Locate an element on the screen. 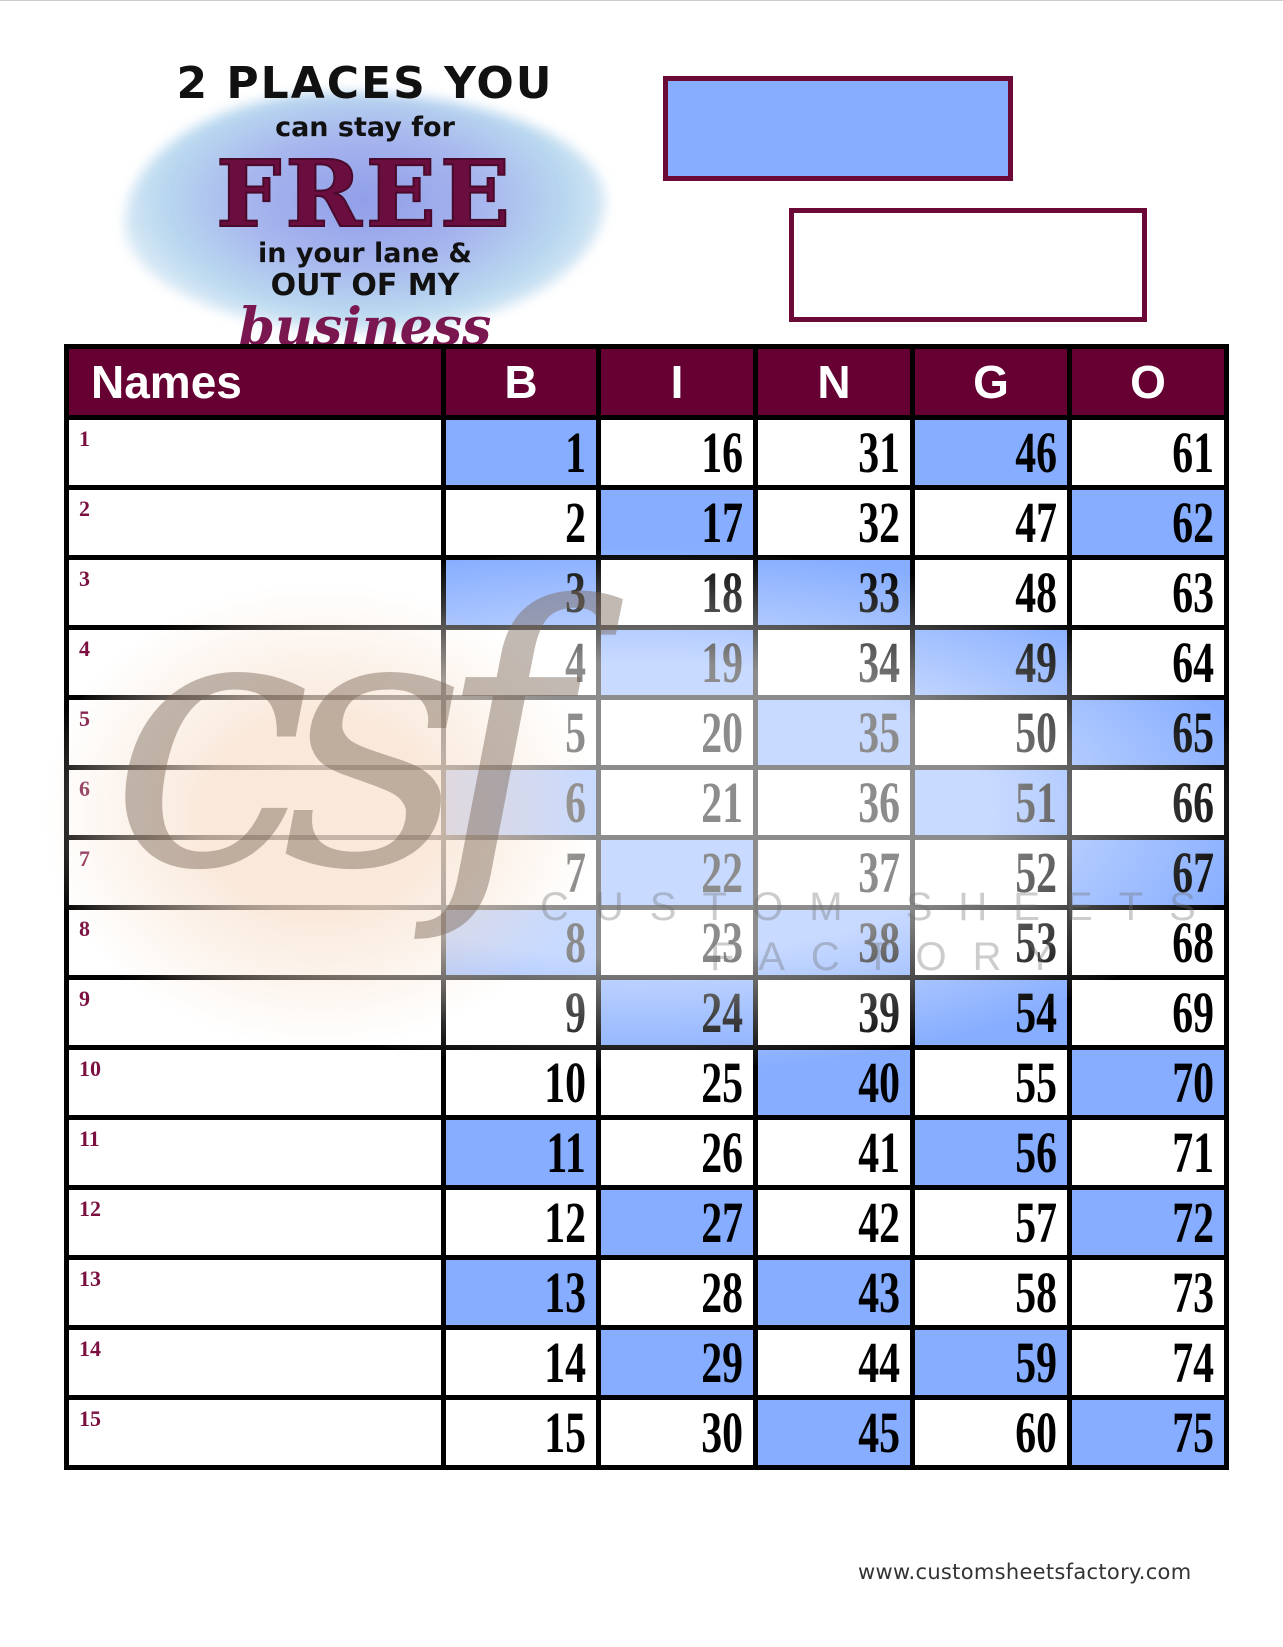  number-cell-o: 68 is located at coordinates (1148, 942).